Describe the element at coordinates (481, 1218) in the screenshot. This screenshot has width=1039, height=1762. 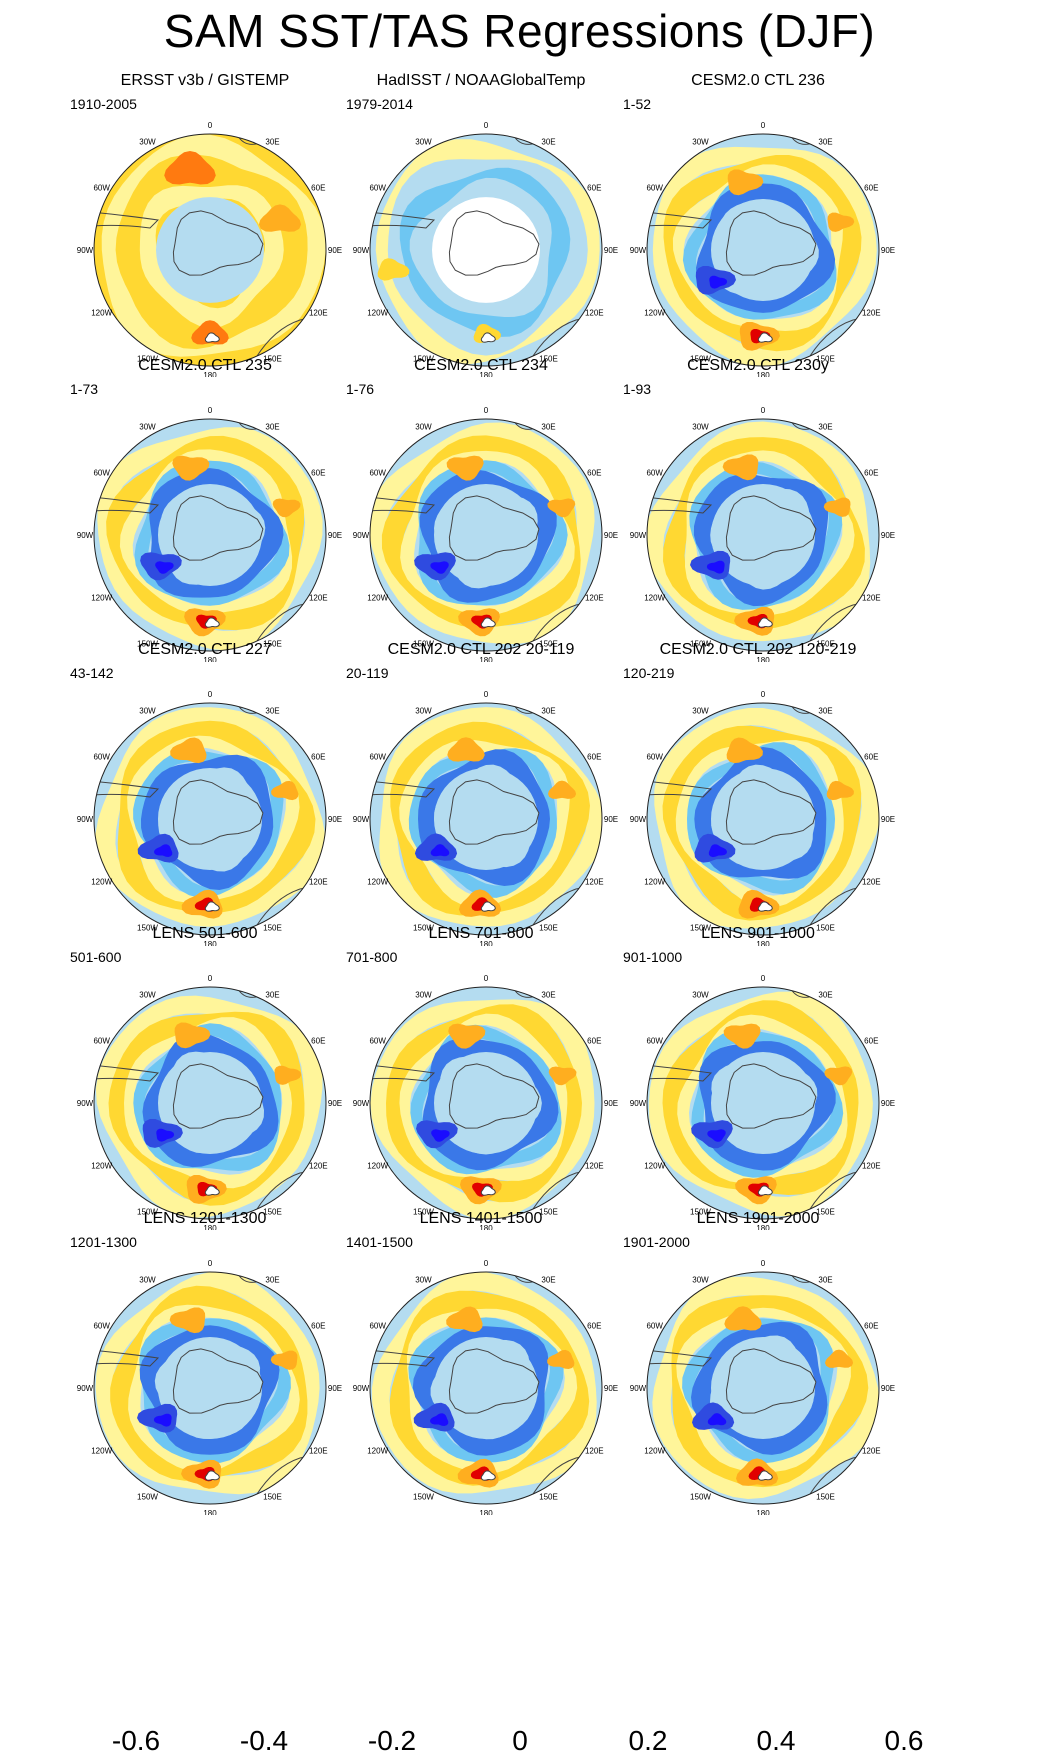
I see `panel-title: LENS 1401-1500` at that location.